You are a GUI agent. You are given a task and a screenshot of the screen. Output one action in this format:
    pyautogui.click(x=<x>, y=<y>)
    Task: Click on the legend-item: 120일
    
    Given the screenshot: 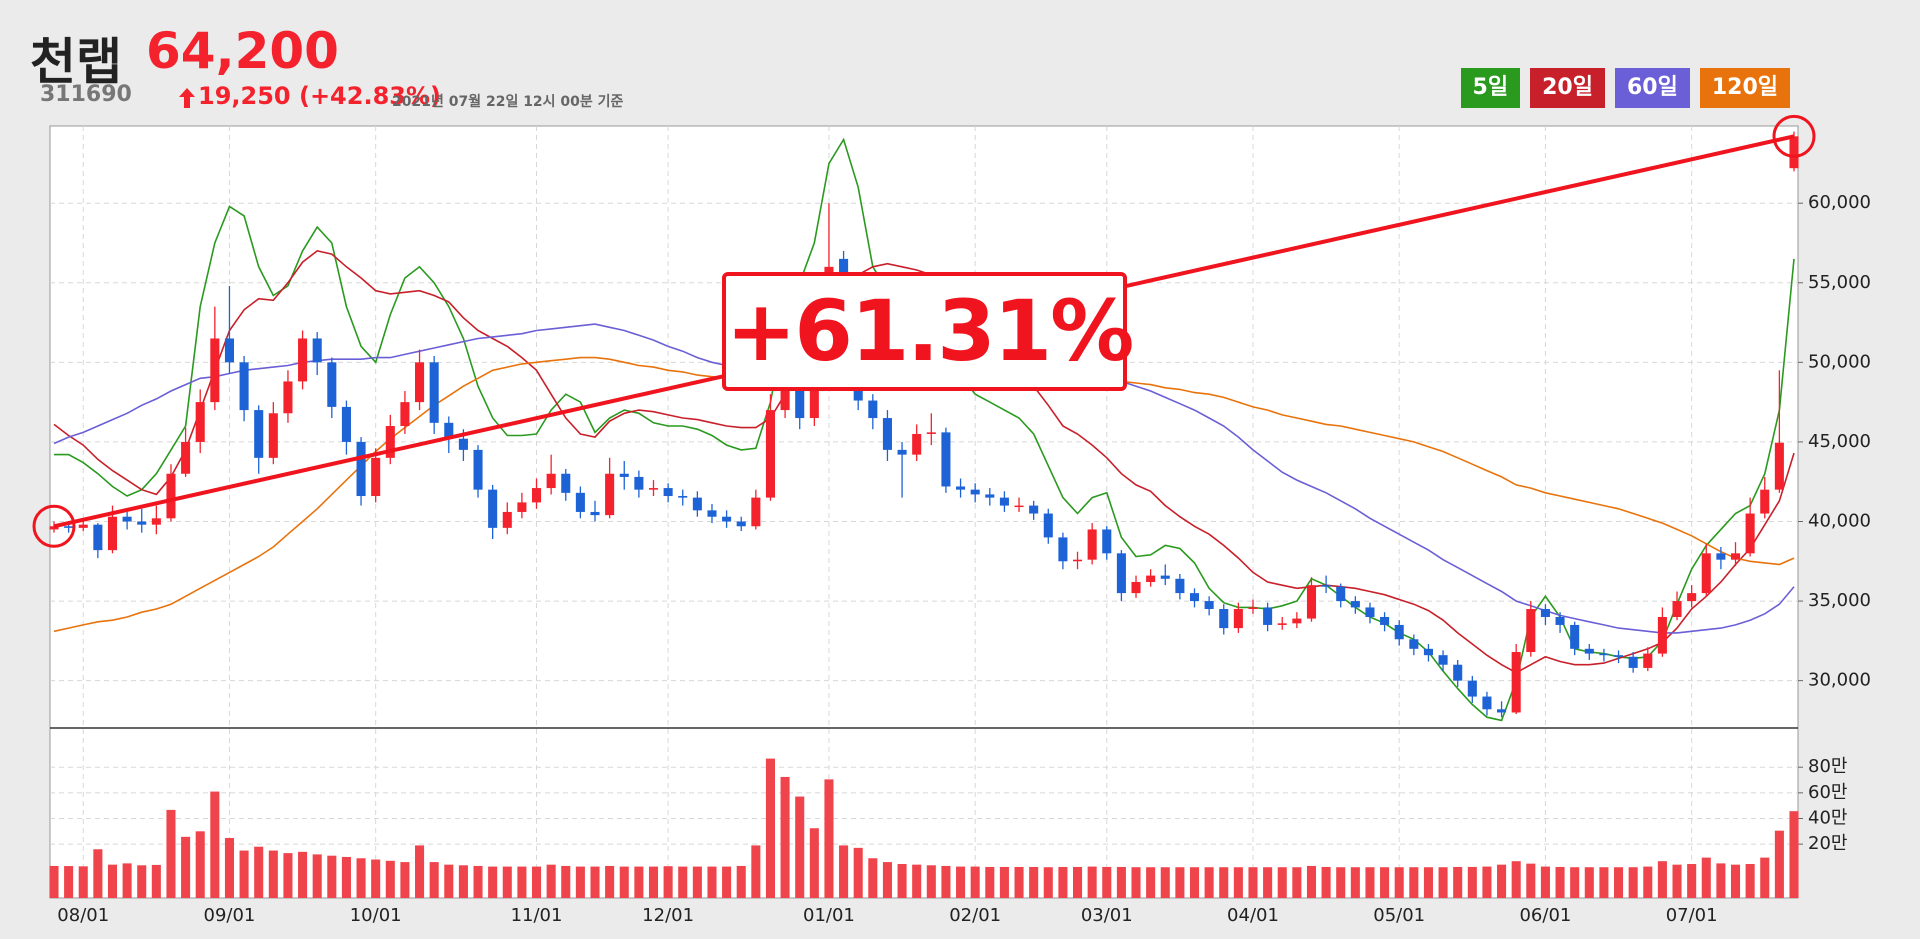 What is the action you would take?
    pyautogui.click(x=1744, y=88)
    